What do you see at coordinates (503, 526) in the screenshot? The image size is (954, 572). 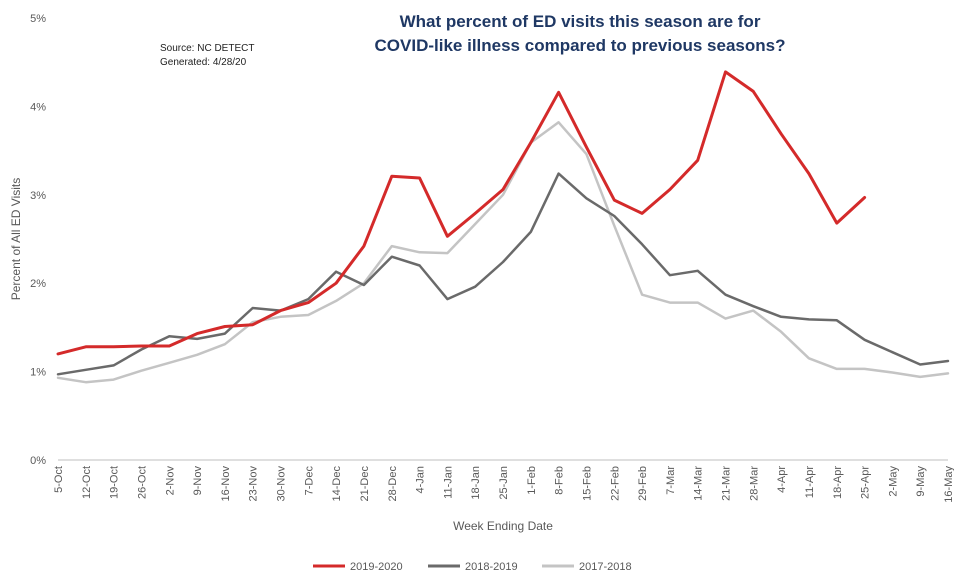 I see `x-axis-title: Week Ending Date` at bounding box center [503, 526].